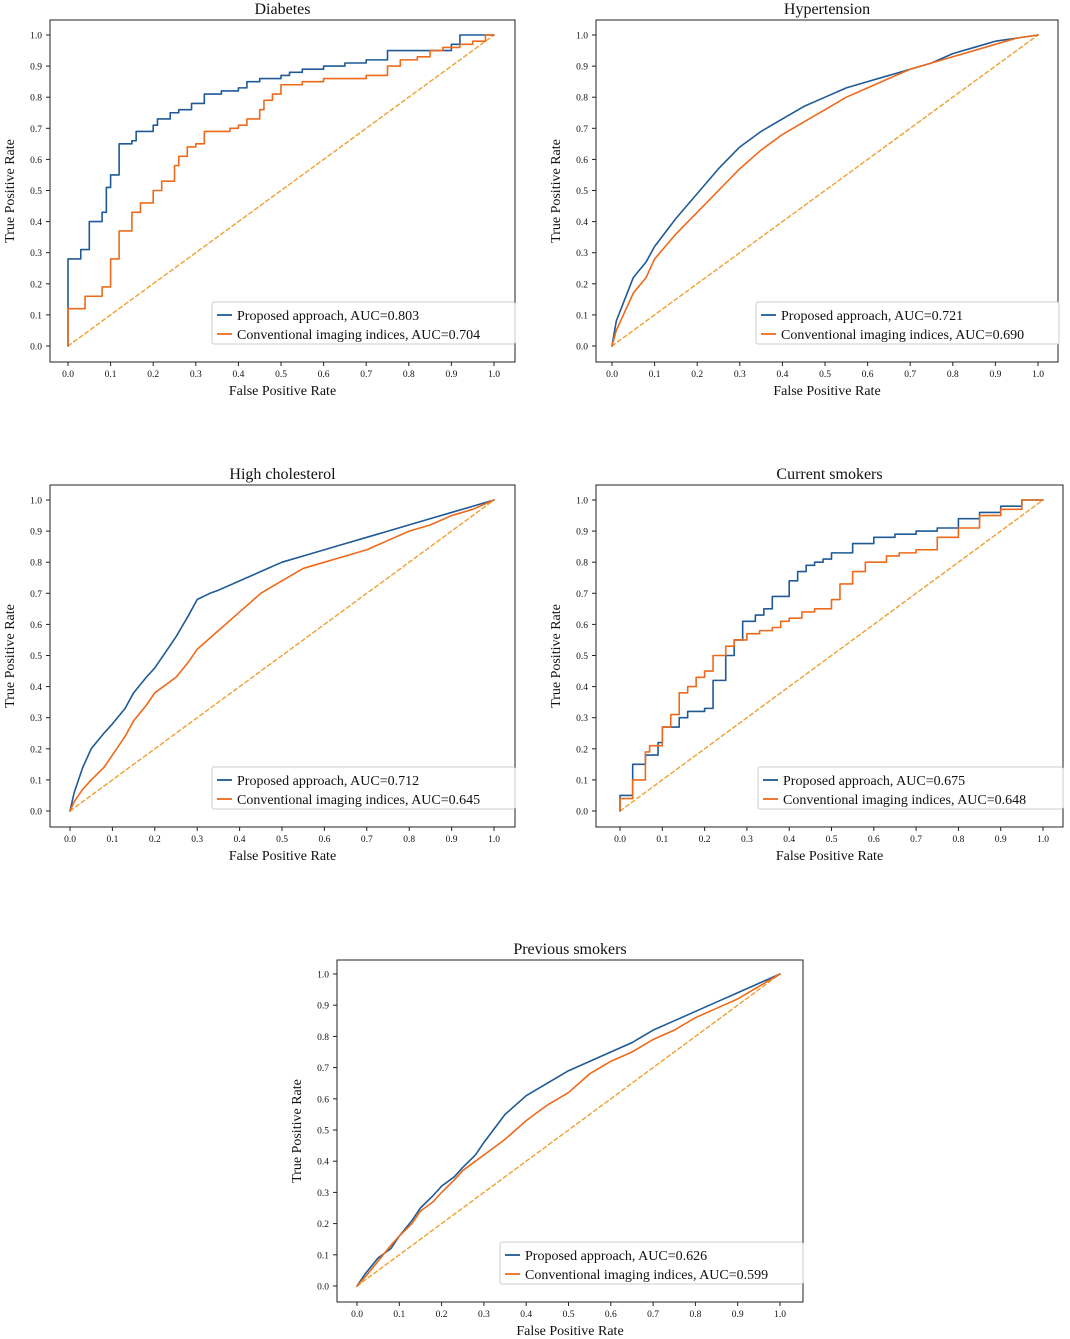 Image resolution: width=1070 pixels, height=1339 pixels. Describe the element at coordinates (827, 9) in the screenshot. I see `chart-title: Hypertension` at that location.